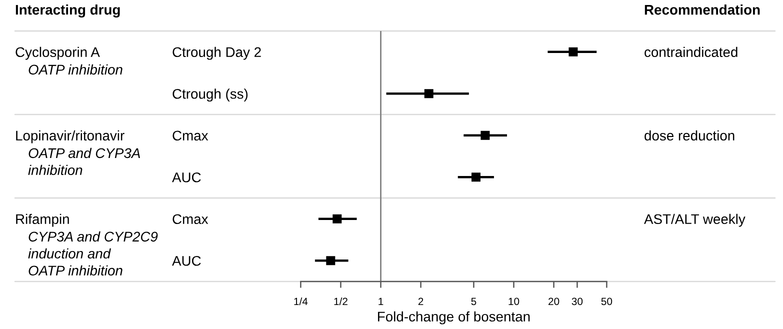 This screenshot has height=329, width=783. Describe the element at coordinates (689, 135) in the screenshot. I see `text: dose reduction` at that location.